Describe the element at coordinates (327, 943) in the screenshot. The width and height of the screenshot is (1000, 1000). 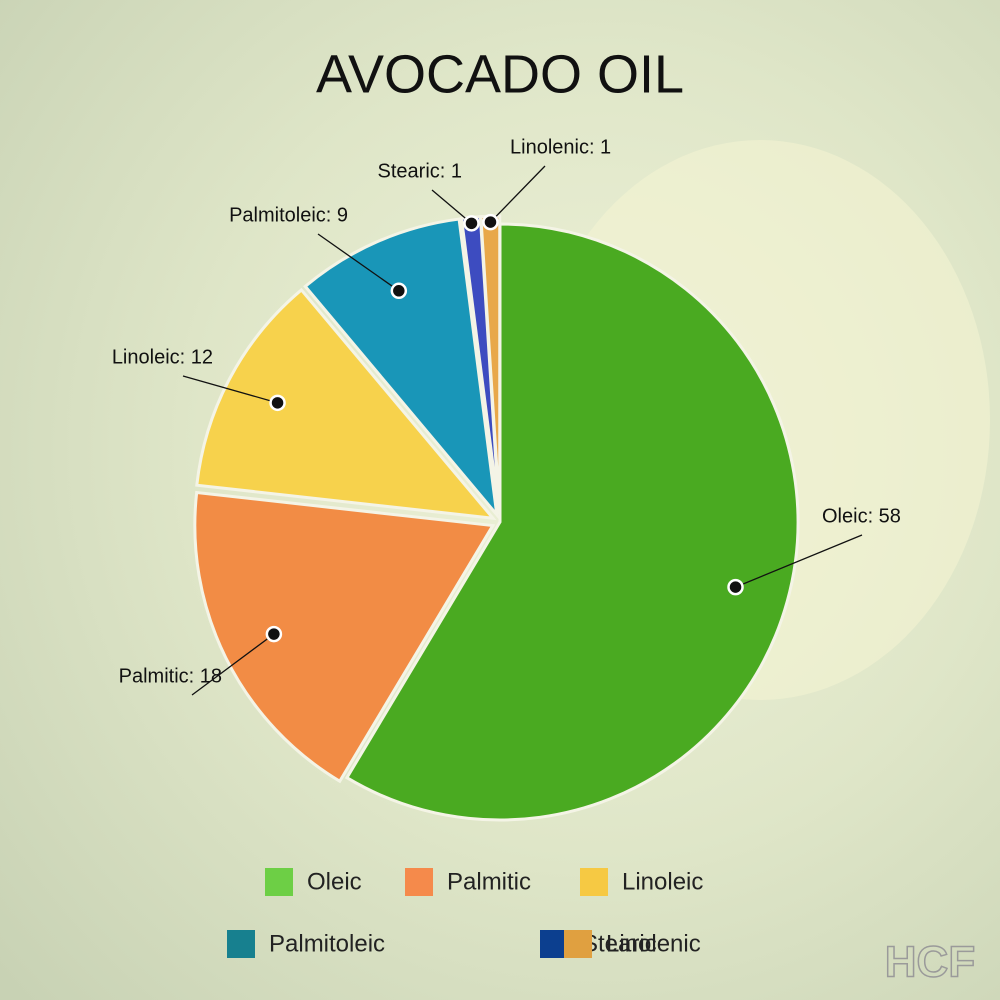
I see `legend-label: Palmitoleic` at that location.